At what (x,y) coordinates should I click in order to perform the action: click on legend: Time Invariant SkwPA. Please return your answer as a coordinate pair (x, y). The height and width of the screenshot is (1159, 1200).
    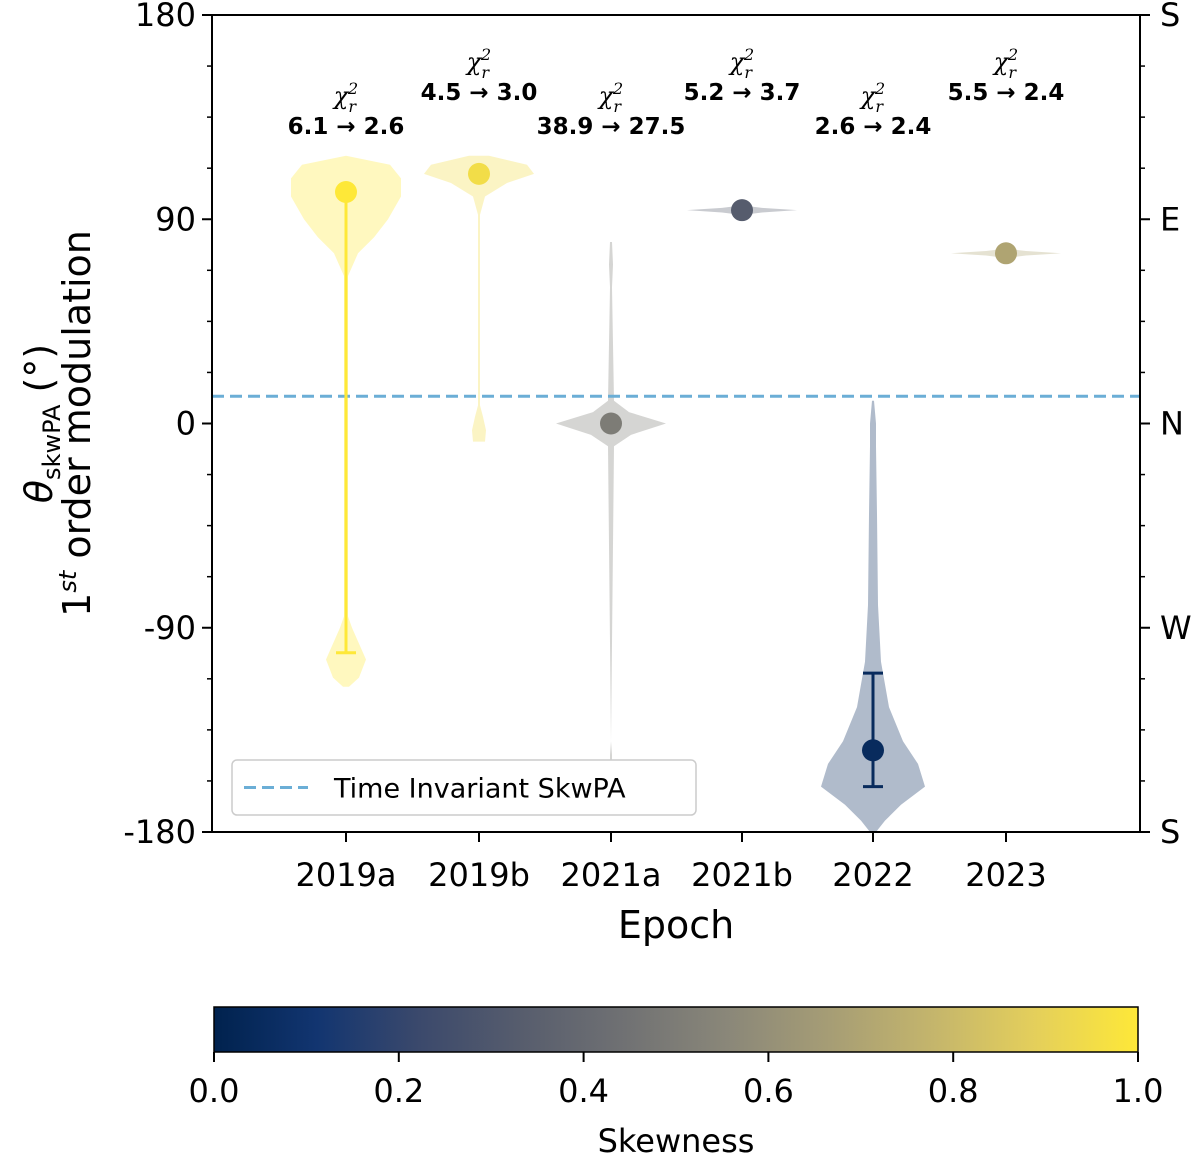
    Looking at the image, I should click on (464, 787).